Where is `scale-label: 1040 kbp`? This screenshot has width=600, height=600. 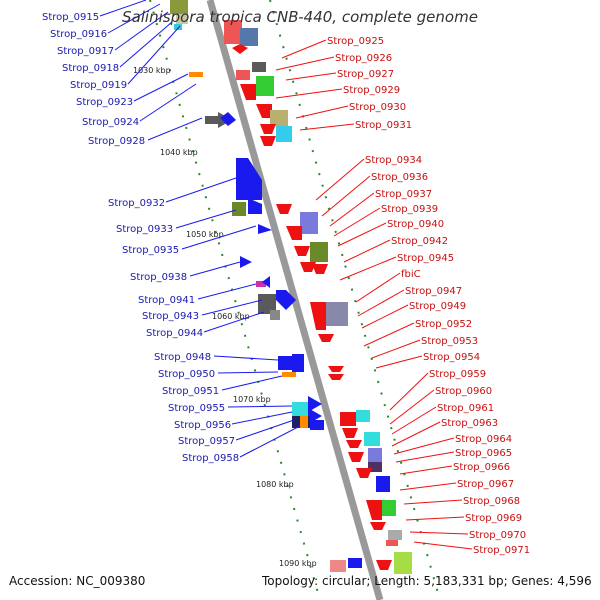 scale-label: 1040 kbp is located at coordinates (179, 152).